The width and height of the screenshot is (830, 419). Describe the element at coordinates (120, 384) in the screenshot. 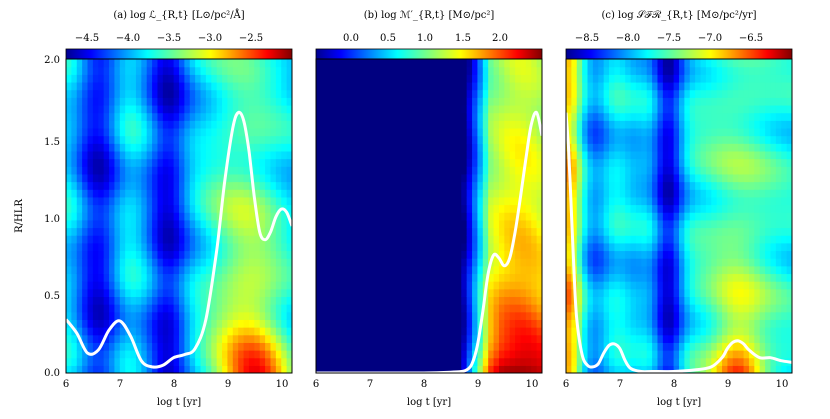

I see `panel-a-x-tick: 7` at that location.